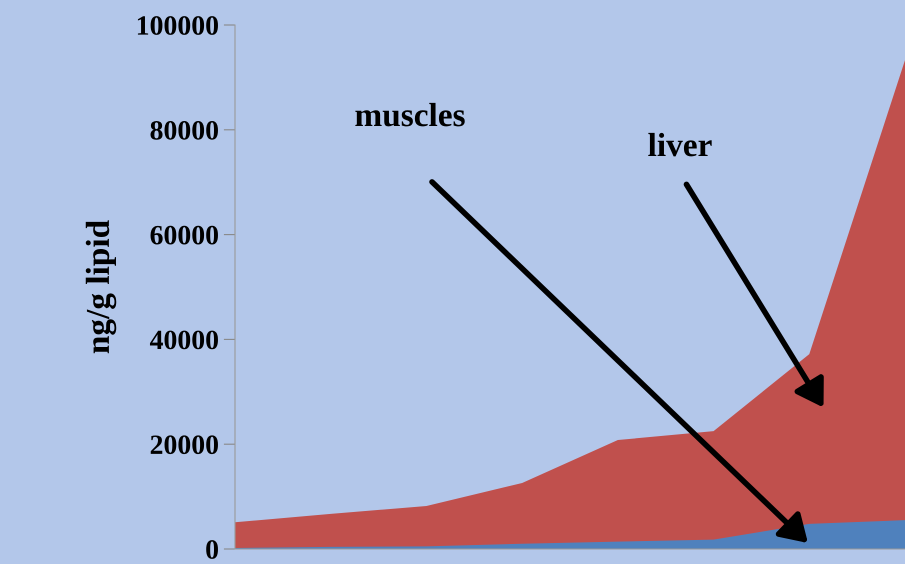 This screenshot has height=564, width=905. Describe the element at coordinates (101, 287) in the screenshot. I see `y-axis-title: ng/g lipid` at that location.